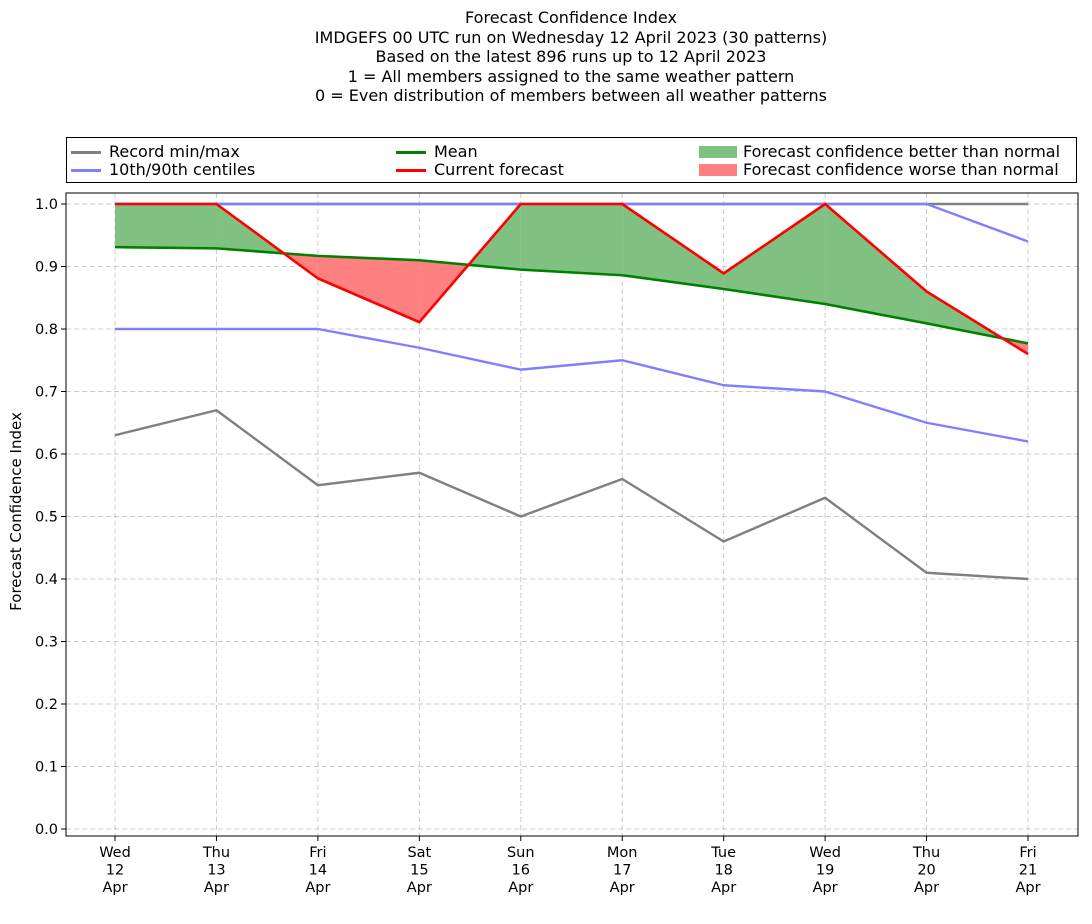  What do you see at coordinates (926, 871) in the screenshot?
I see `x-tick-label: 20` at bounding box center [926, 871].